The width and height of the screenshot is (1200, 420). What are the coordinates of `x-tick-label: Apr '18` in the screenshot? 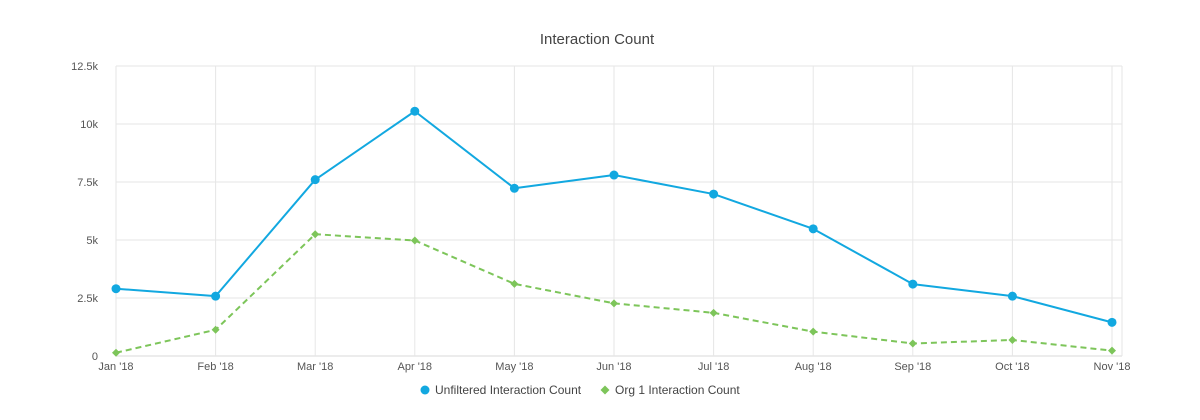 It's located at (415, 367).